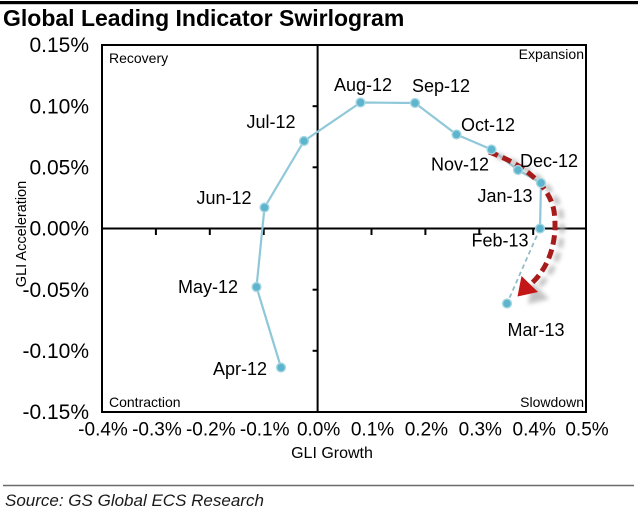 This screenshot has height=513, width=640. Describe the element at coordinates (441, 86) in the screenshot. I see `svg-text: Sep-12` at that location.